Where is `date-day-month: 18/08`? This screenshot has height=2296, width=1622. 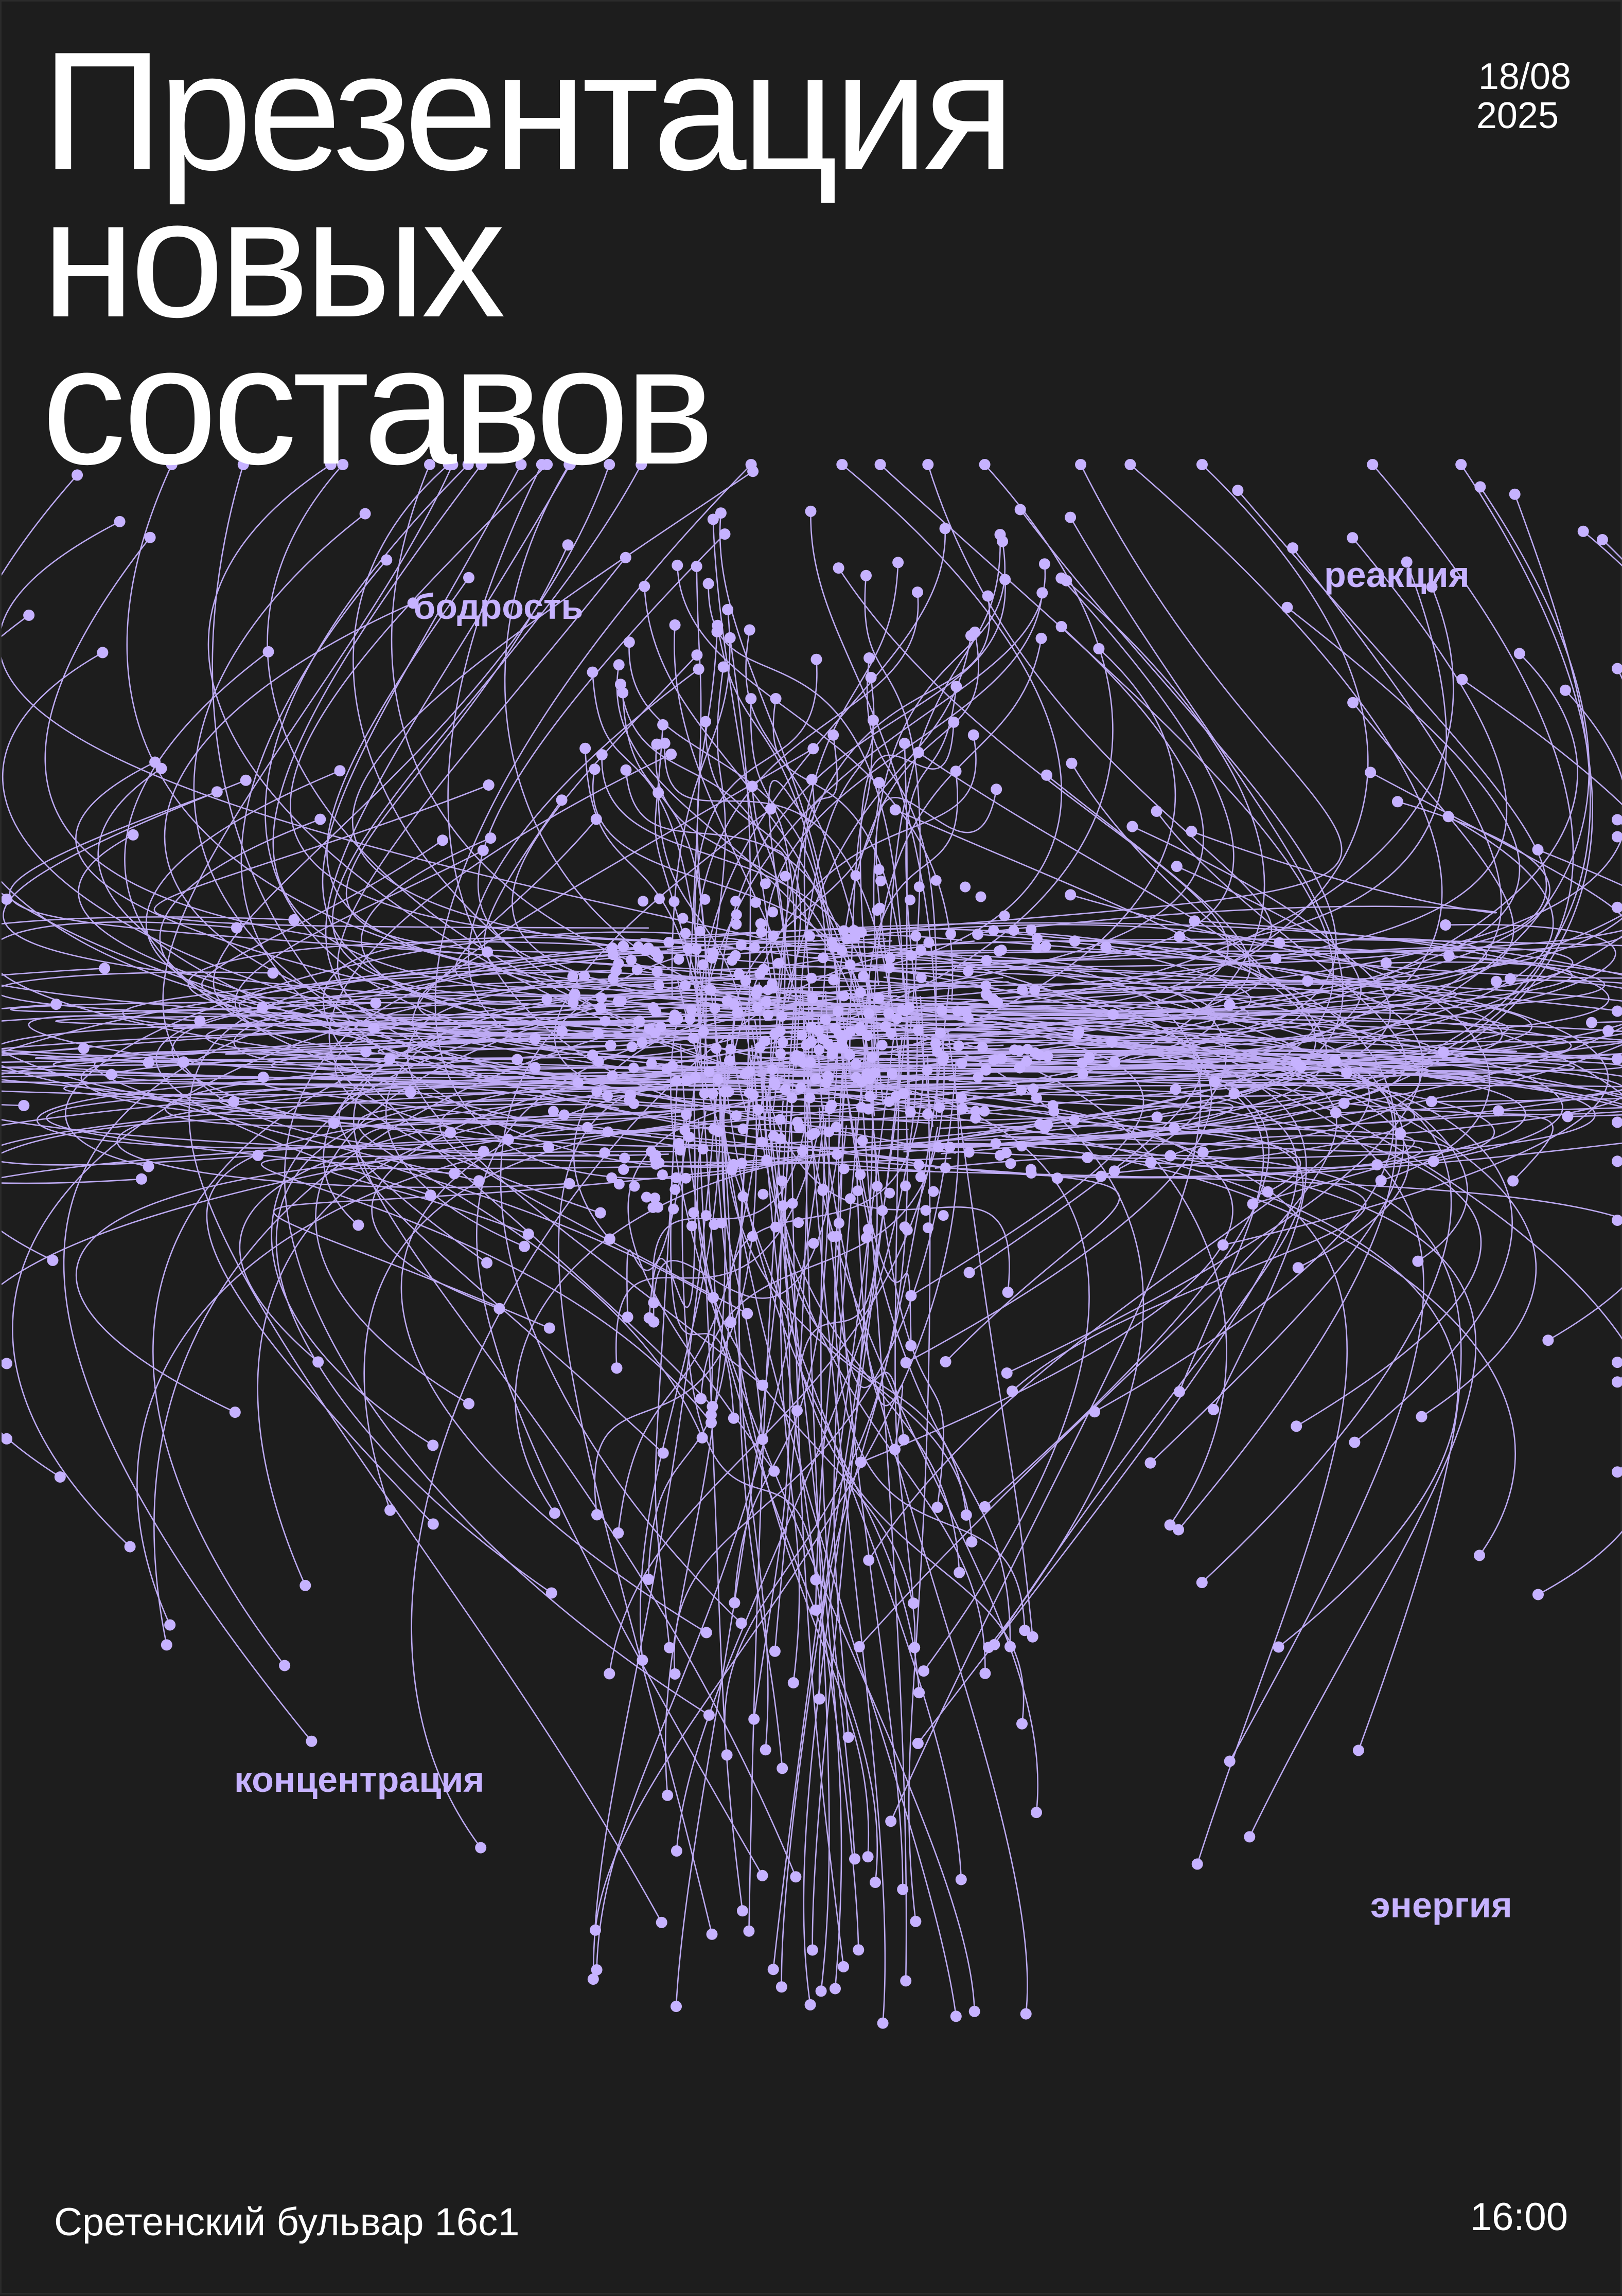
date-day-month: 18/08 is located at coordinates (1525, 76).